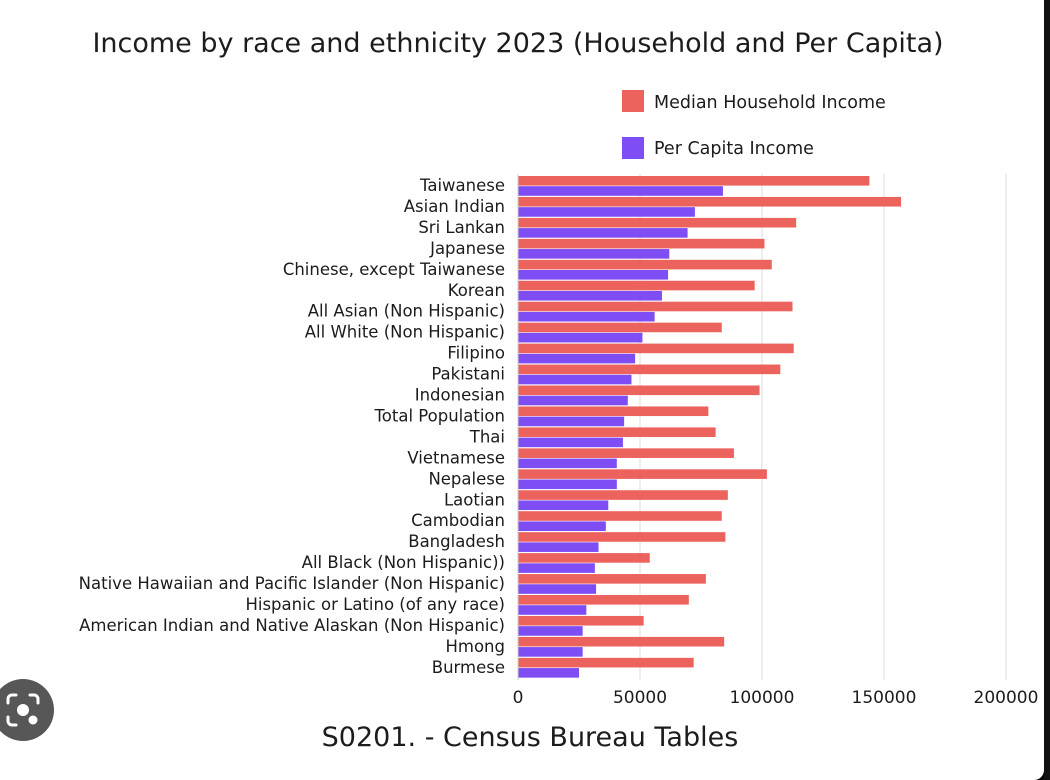 The height and width of the screenshot is (780, 1050). Describe the element at coordinates (456, 541) in the screenshot. I see `category-label-bangladesh: Bangladesh` at that location.